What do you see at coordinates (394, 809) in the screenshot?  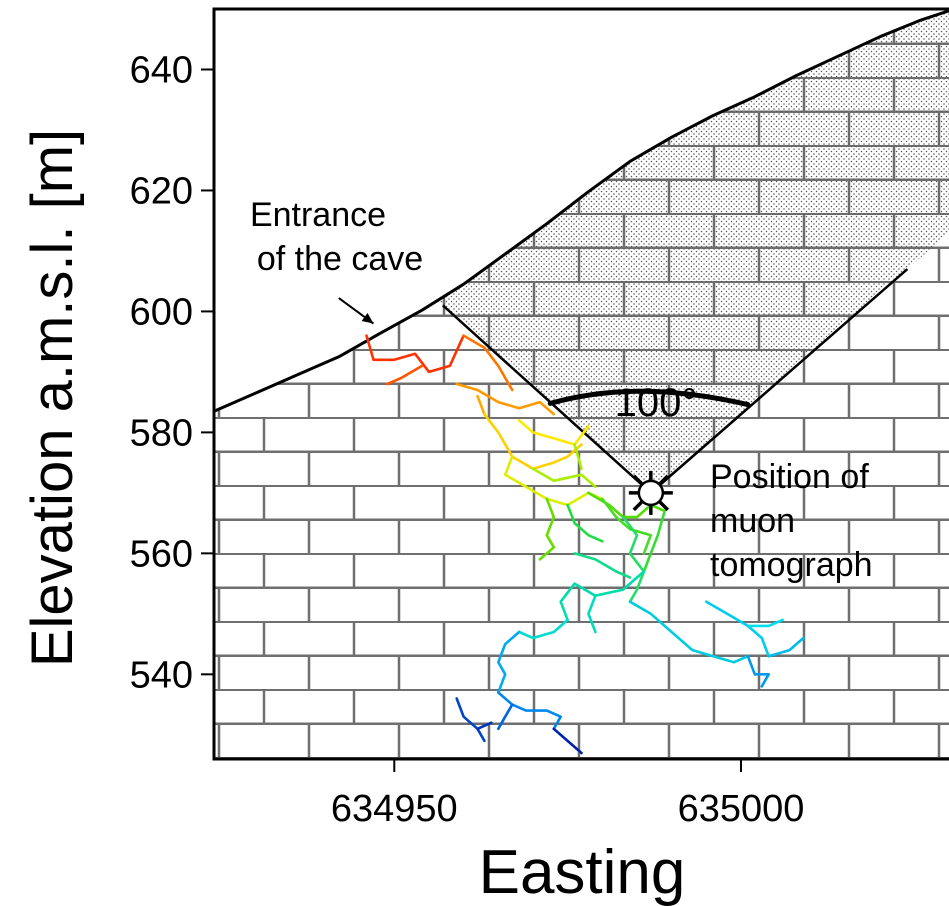 I see `x-tick-label: 634950` at bounding box center [394, 809].